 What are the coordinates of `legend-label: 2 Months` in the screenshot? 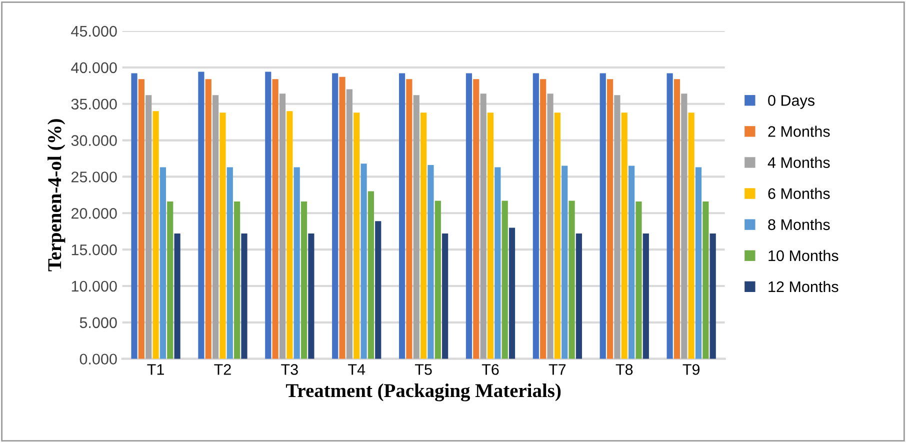 It's located at (799, 131).